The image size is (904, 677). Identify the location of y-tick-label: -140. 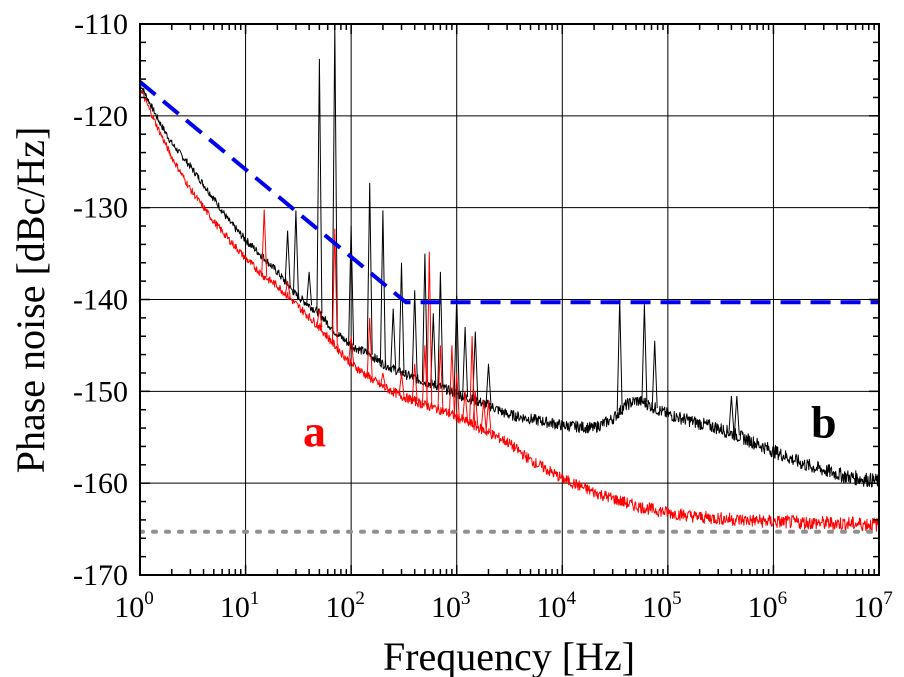
(100, 300).